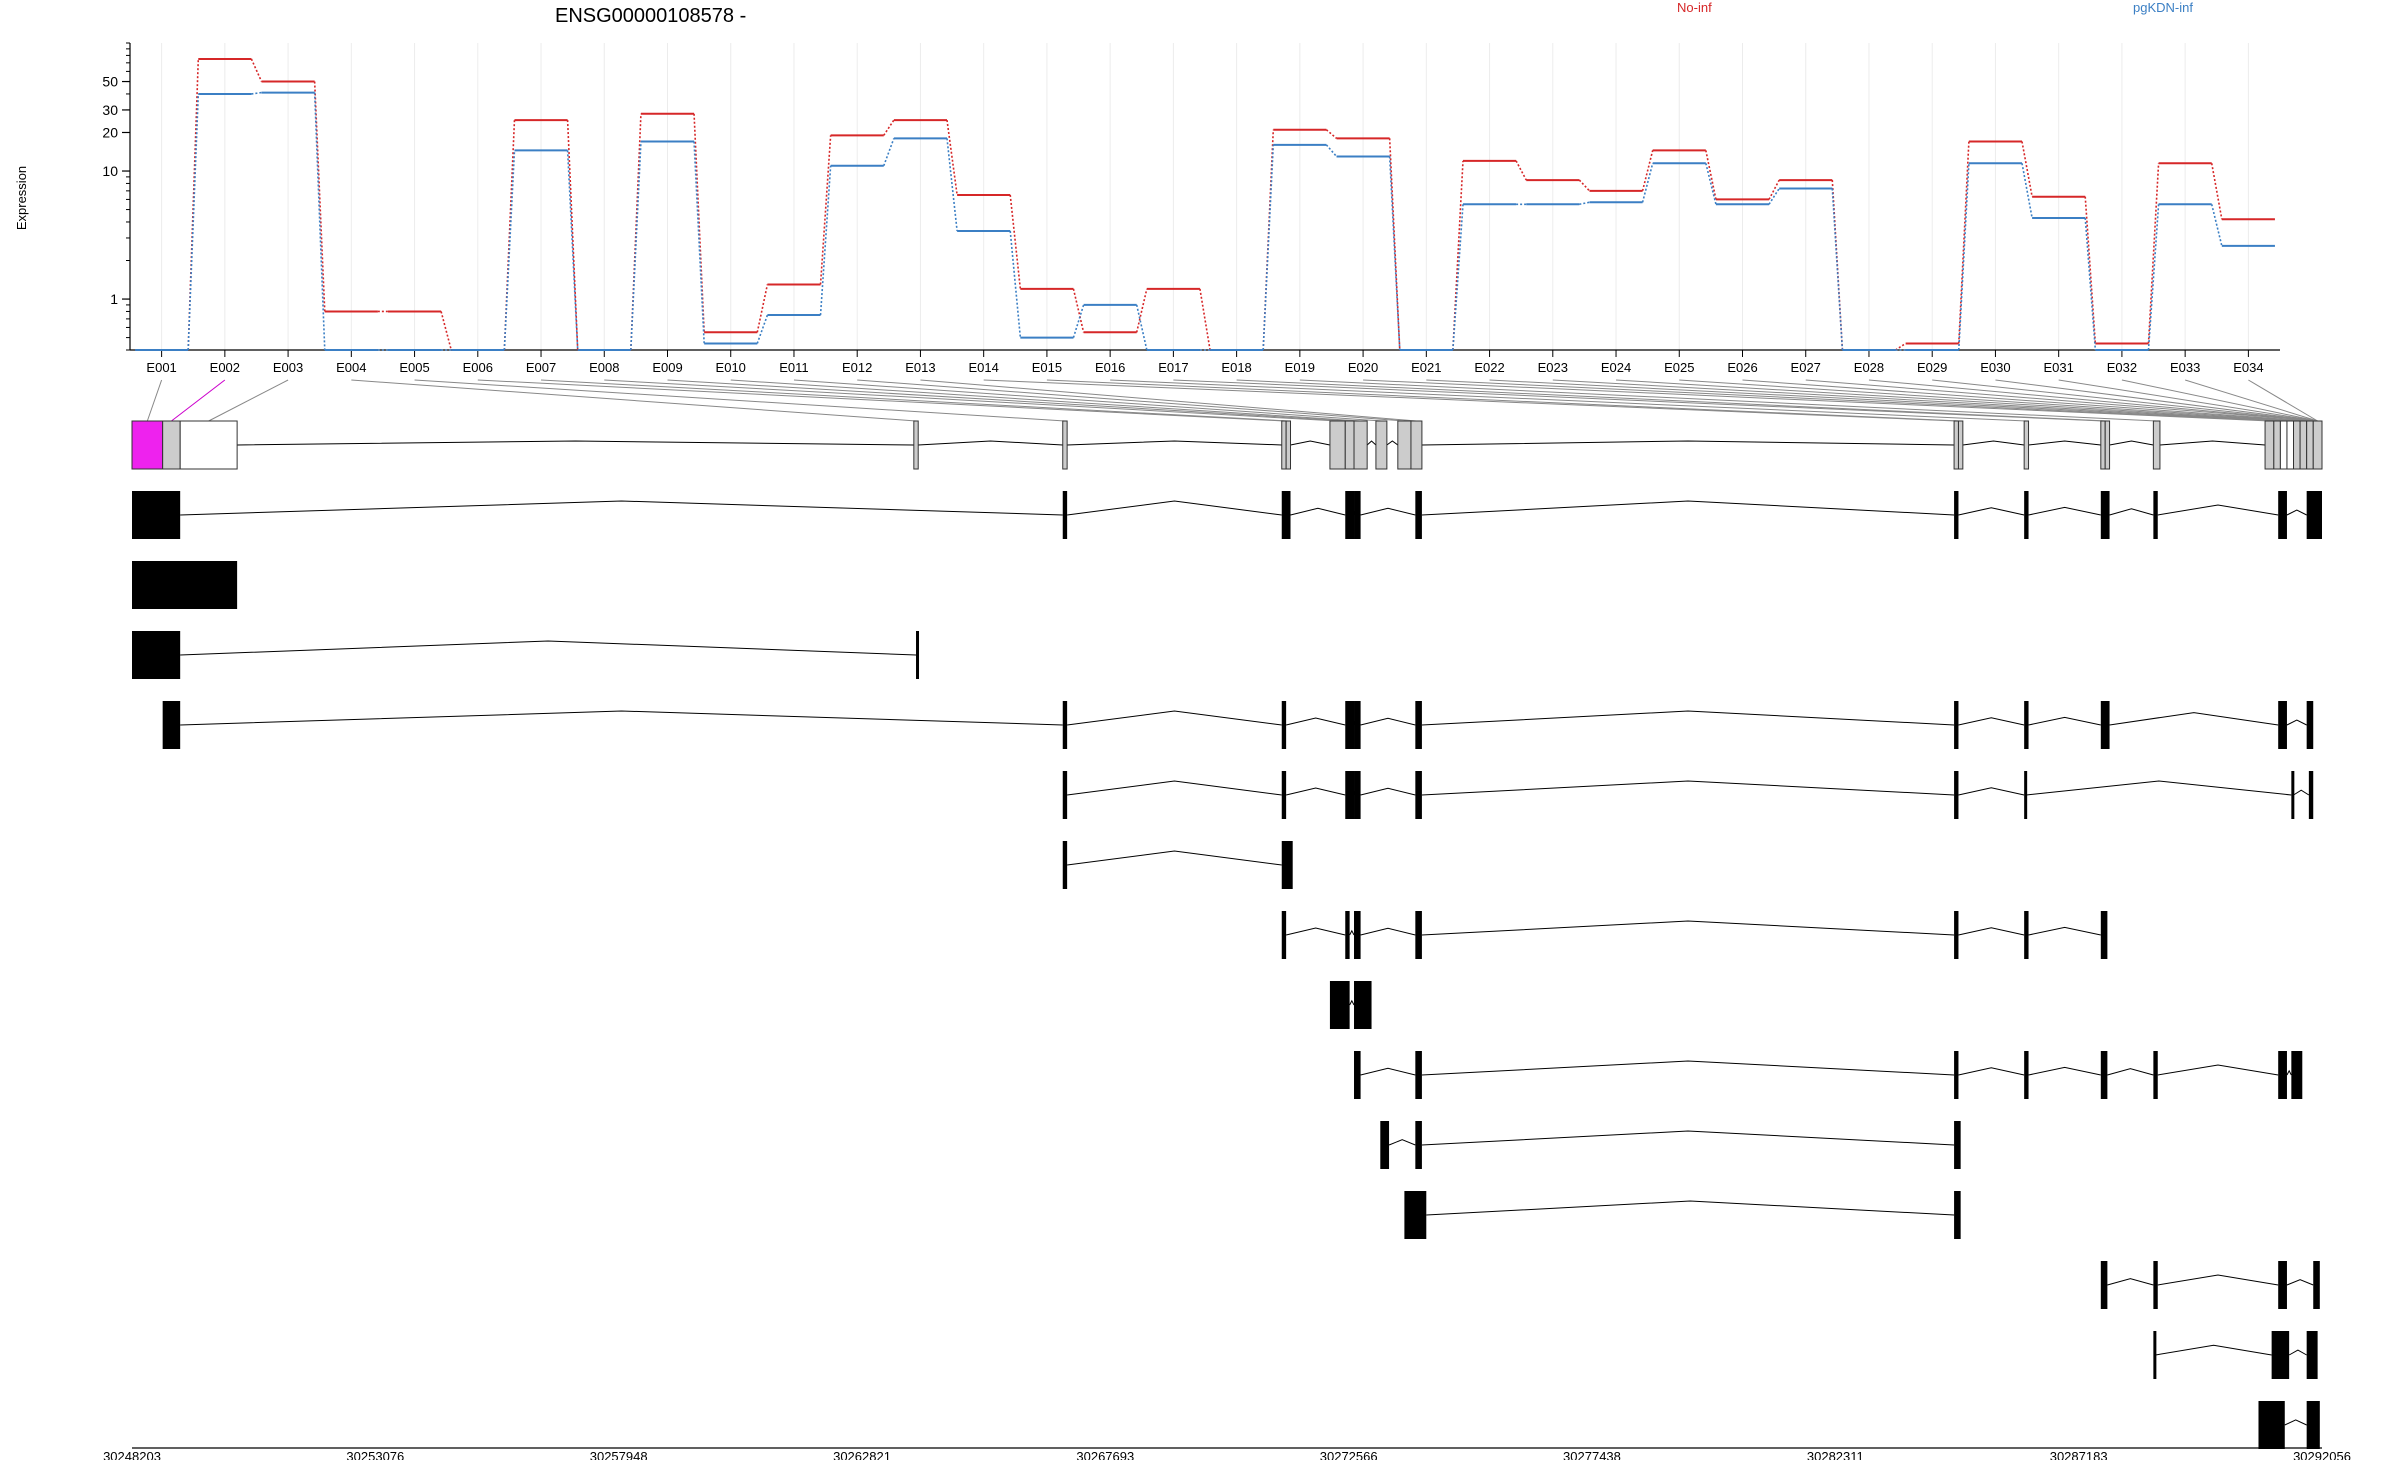  What do you see at coordinates (1995, 367) in the screenshot?
I see `x-tick-label: E030` at bounding box center [1995, 367].